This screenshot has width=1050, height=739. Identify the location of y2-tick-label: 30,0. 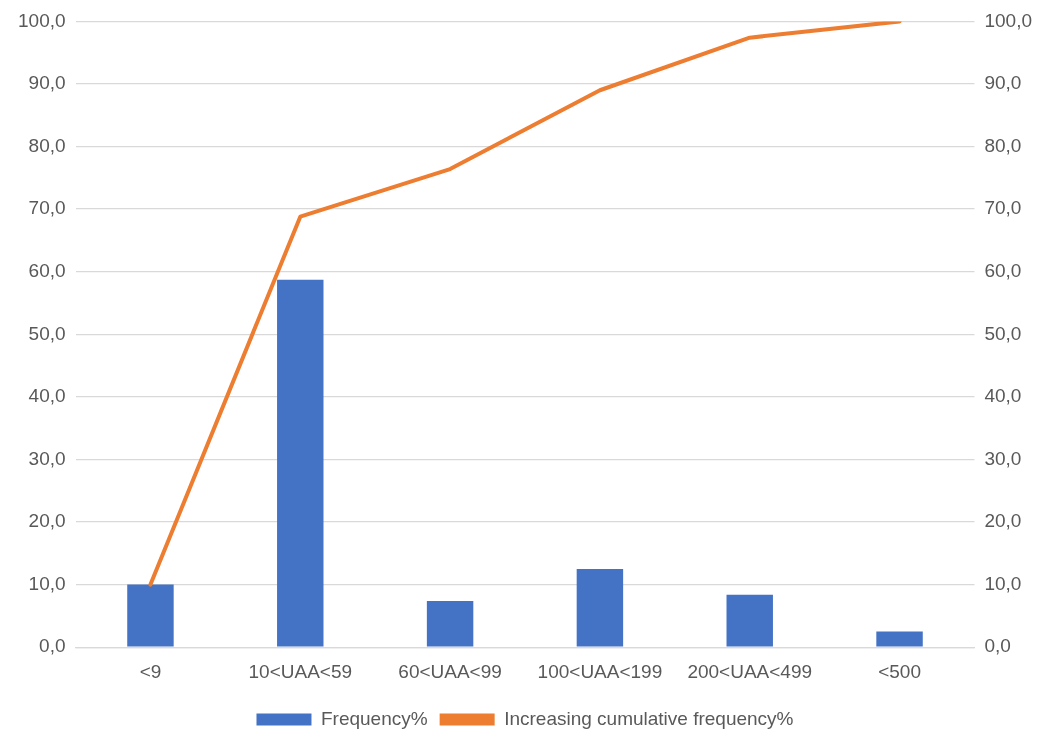
(1003, 458).